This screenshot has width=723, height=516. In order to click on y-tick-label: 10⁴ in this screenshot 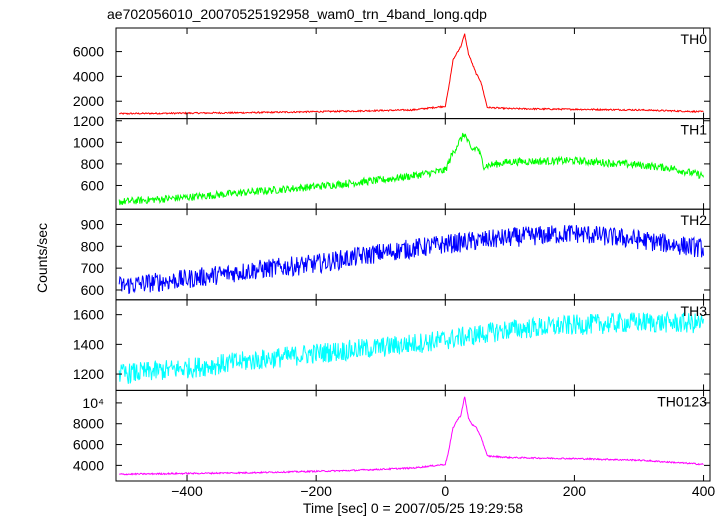, I will do `click(93, 403)`.